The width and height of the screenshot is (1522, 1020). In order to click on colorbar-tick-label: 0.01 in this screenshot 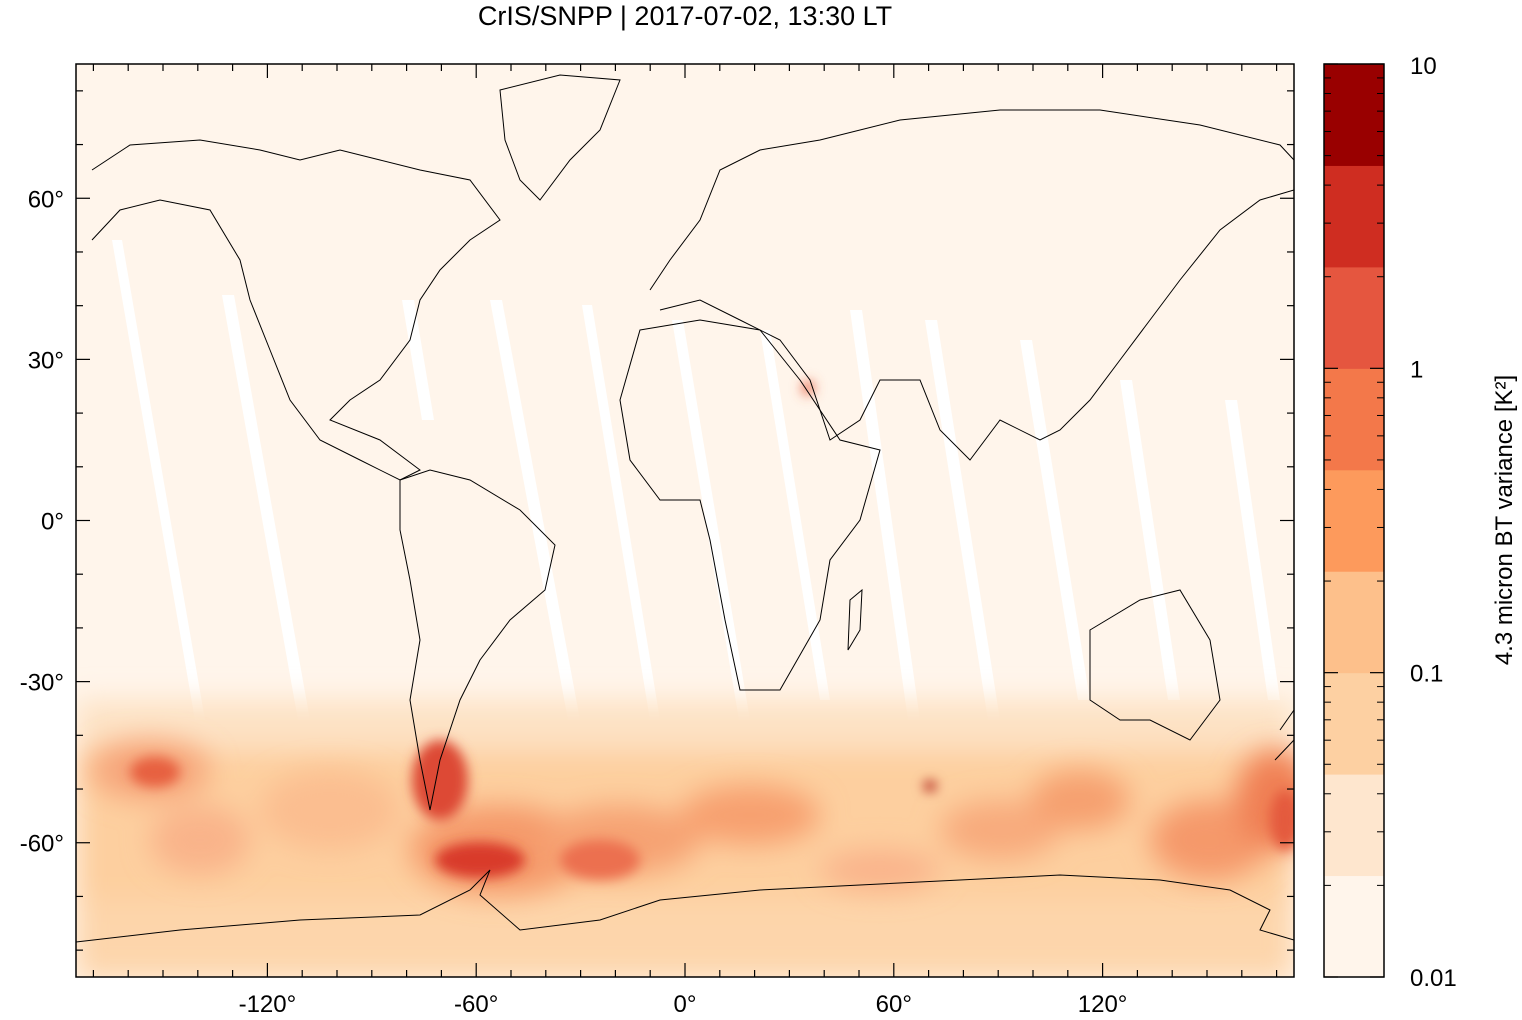, I will do `click(1433, 978)`.